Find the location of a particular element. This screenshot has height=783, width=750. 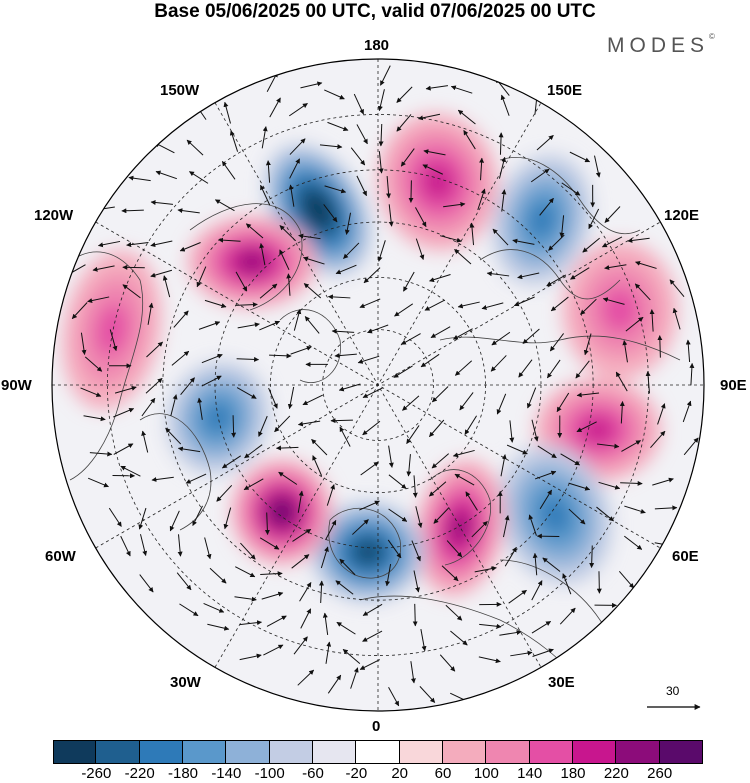

lon-label-120w: 120W is located at coordinates (54, 215).